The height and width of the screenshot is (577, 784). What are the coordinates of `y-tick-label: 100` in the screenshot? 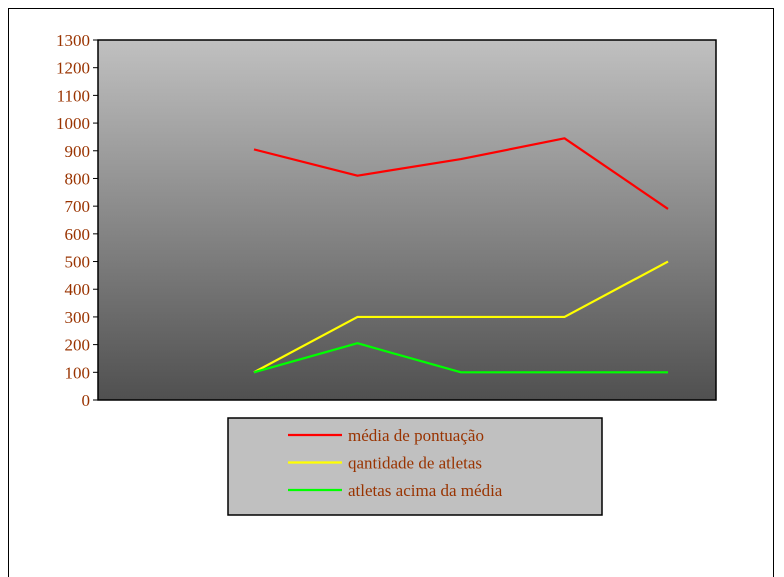 It's located at (78, 372).